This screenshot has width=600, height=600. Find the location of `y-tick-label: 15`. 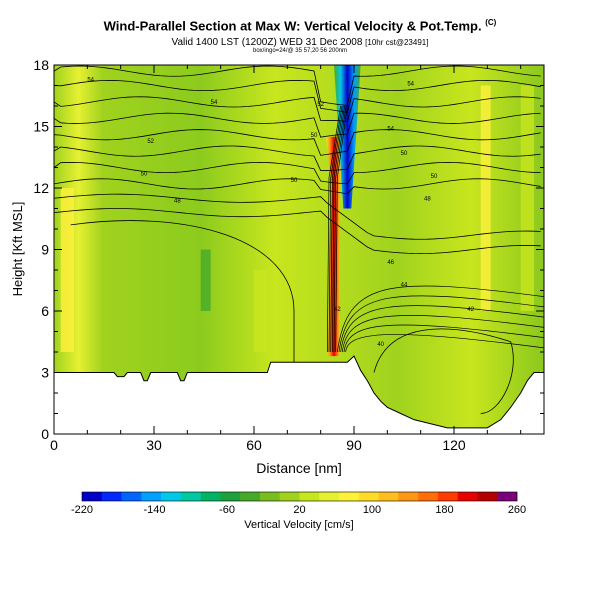

y-tick-label: 15 is located at coordinates (41, 127).